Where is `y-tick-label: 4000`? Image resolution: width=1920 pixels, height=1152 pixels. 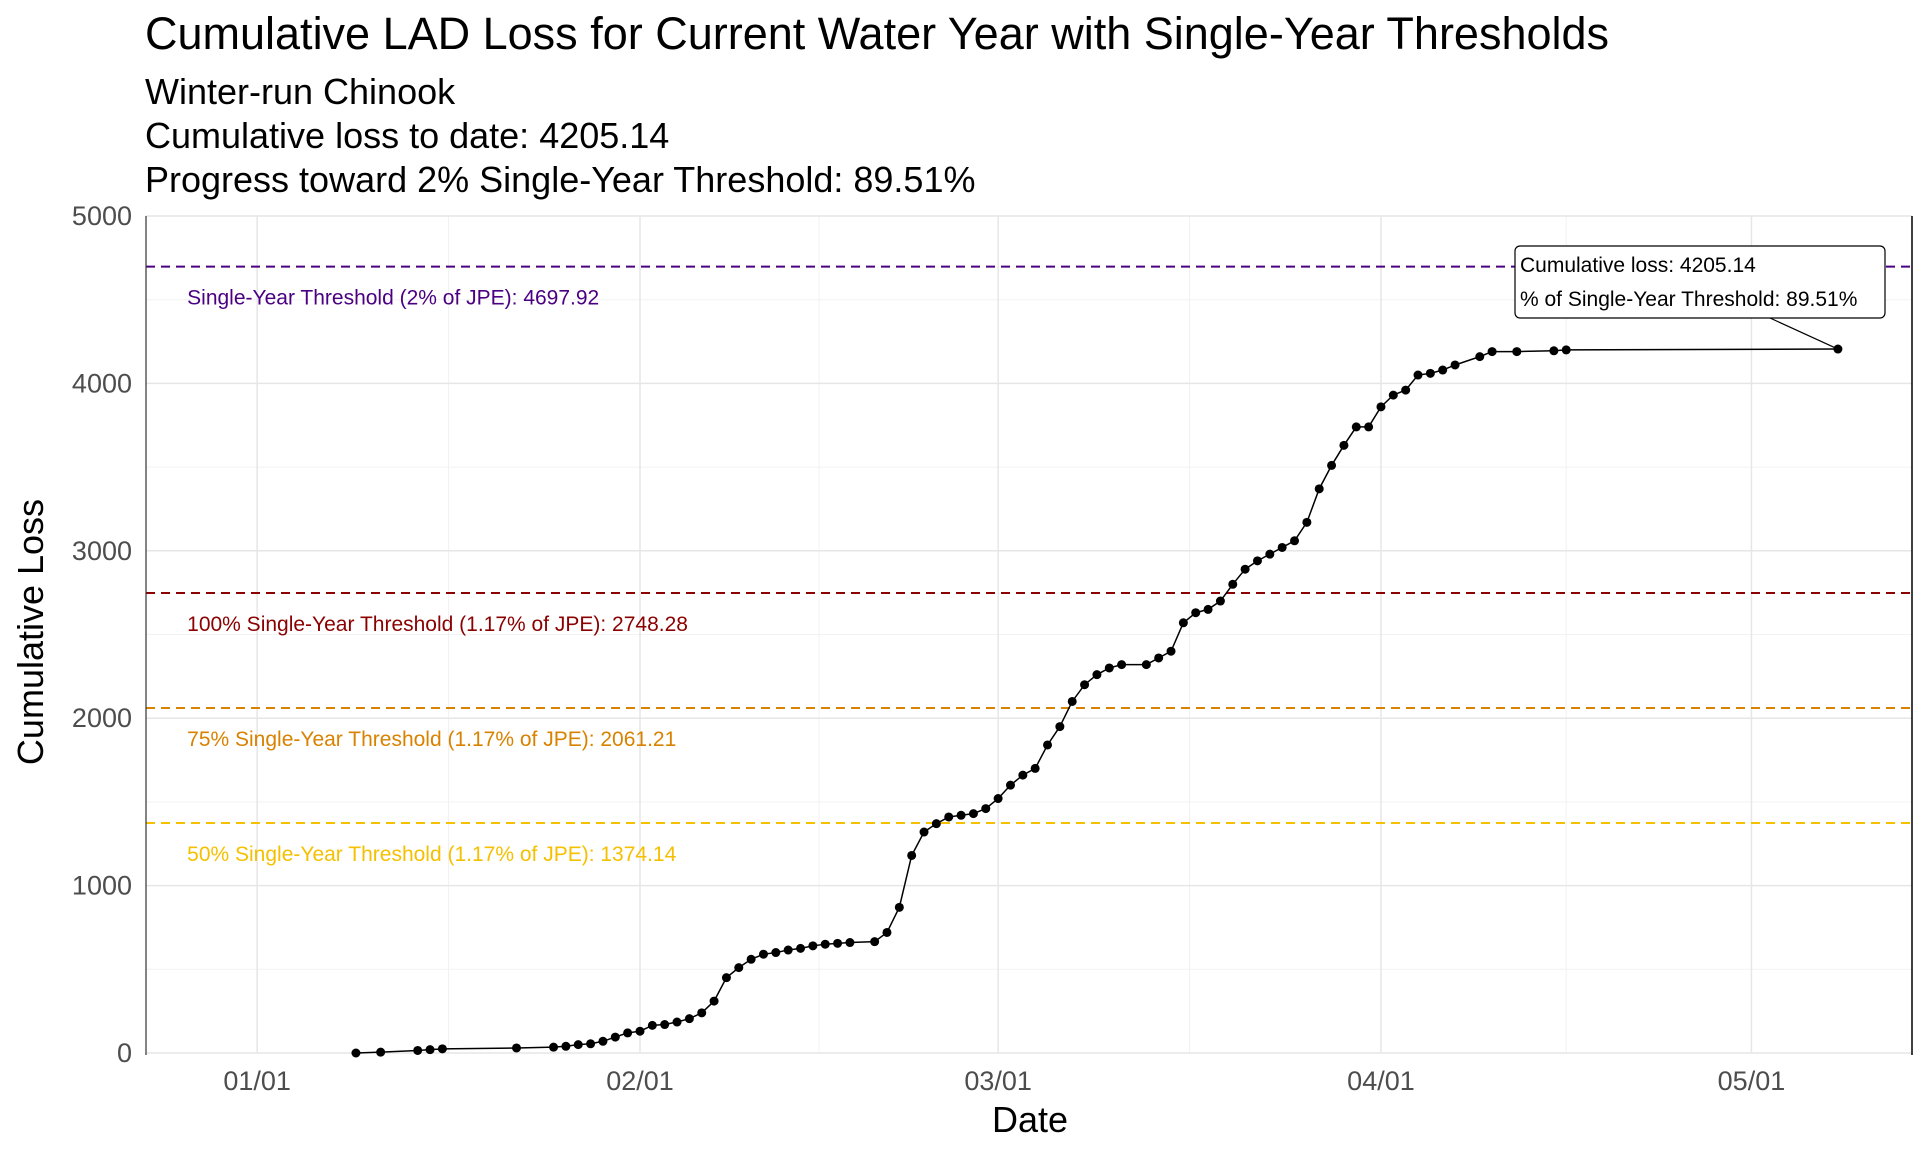 y-tick-label: 4000 is located at coordinates (102, 383).